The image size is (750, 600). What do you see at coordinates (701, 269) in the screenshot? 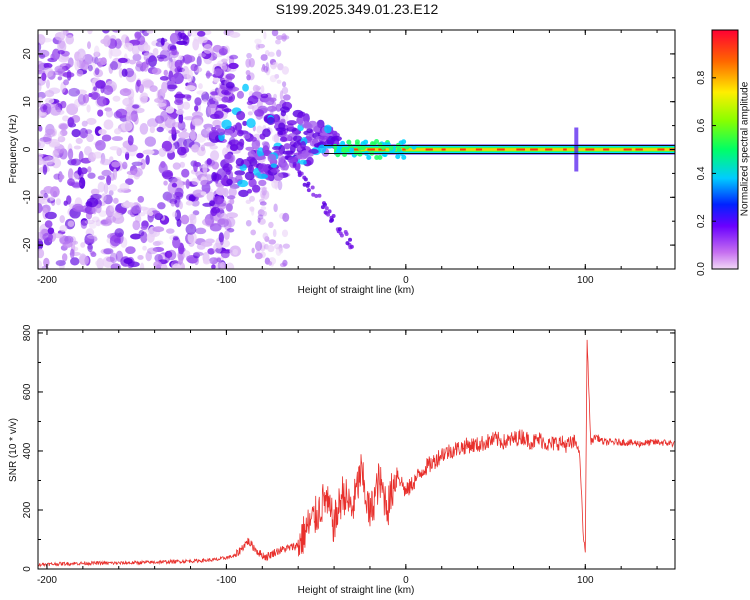
I see `colorbar-tick-label: 0.0` at bounding box center [701, 269].